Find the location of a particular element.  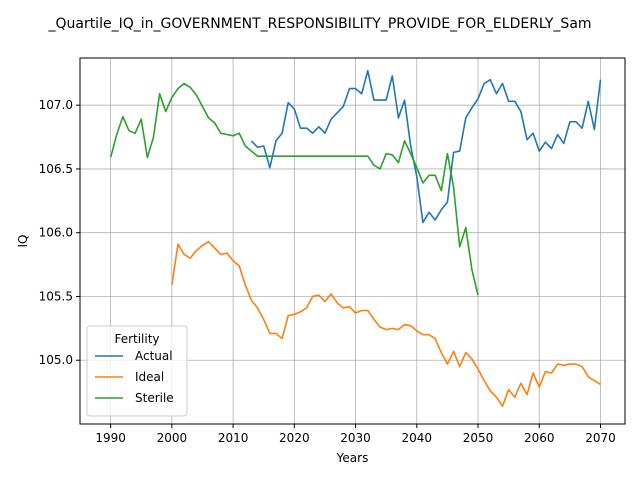

y-tick-label: 105.5 is located at coordinates (56, 296).